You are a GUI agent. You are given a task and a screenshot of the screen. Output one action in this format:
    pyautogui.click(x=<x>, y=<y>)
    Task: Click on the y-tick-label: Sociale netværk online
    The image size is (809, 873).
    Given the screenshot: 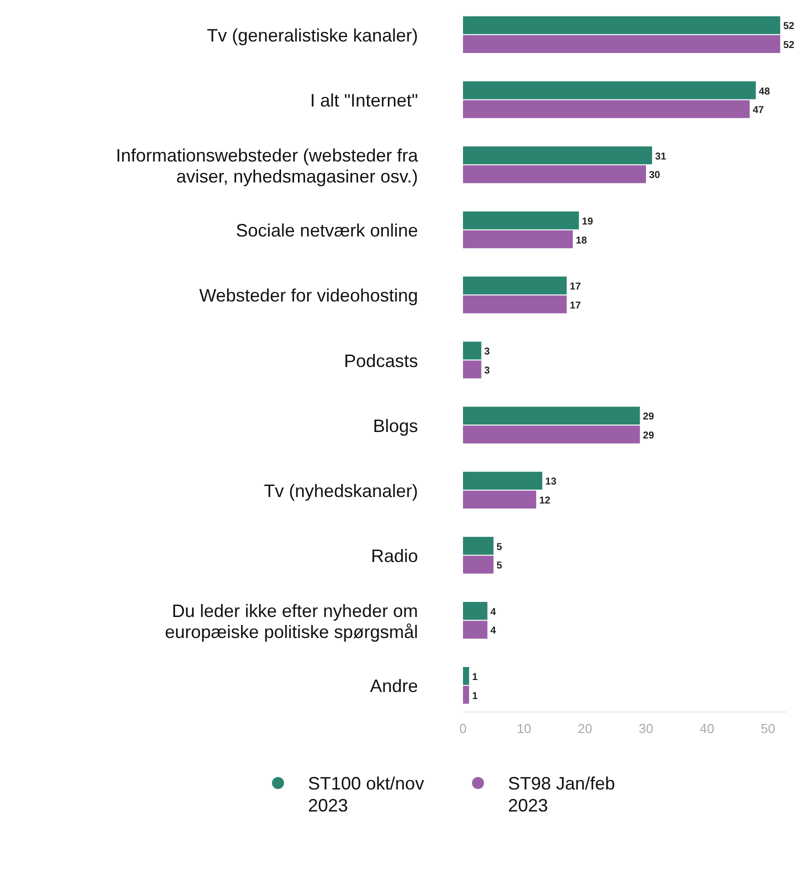 What is the action you would take?
    pyautogui.click(x=327, y=230)
    